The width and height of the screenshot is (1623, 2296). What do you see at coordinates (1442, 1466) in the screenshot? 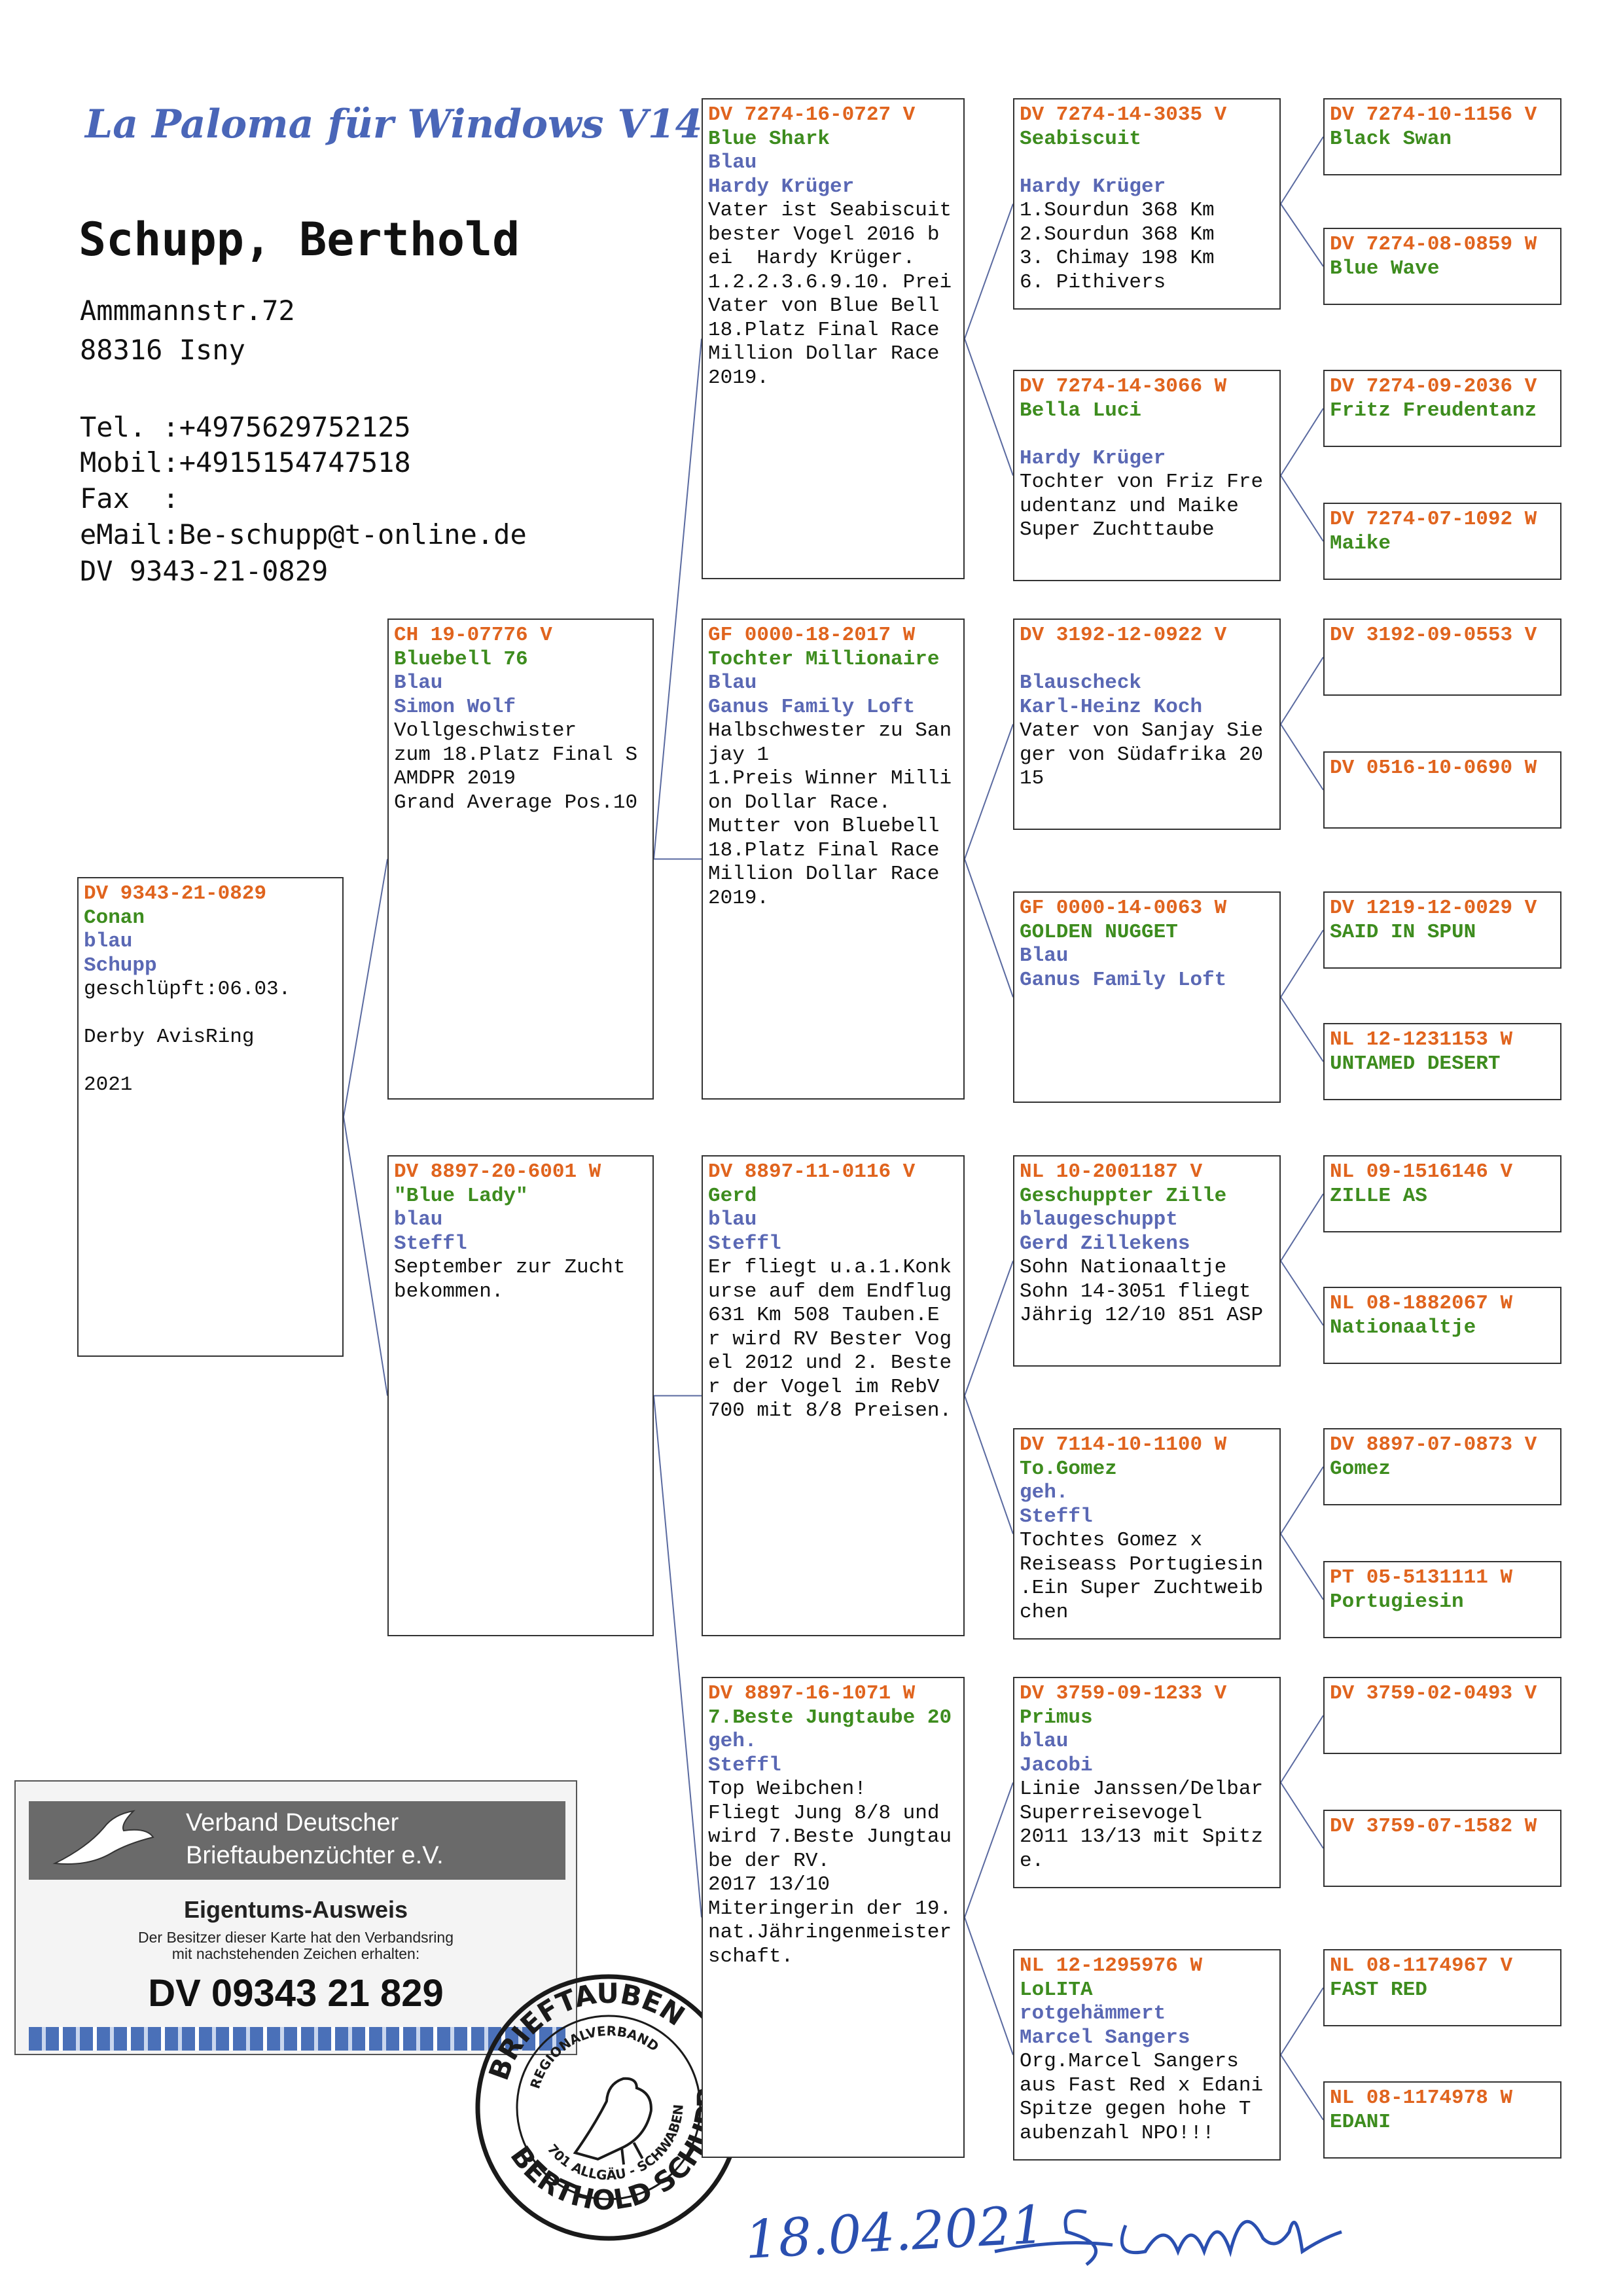
I see `pedigree-box: DV 8897-07-0873 V Gomez` at bounding box center [1442, 1466].